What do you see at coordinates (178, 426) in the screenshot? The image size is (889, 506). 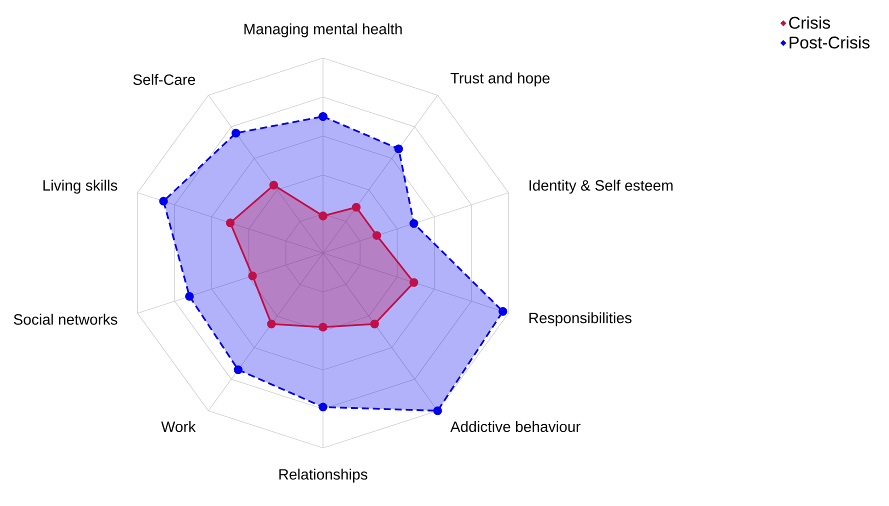 I see `spoke-label: Work` at bounding box center [178, 426].